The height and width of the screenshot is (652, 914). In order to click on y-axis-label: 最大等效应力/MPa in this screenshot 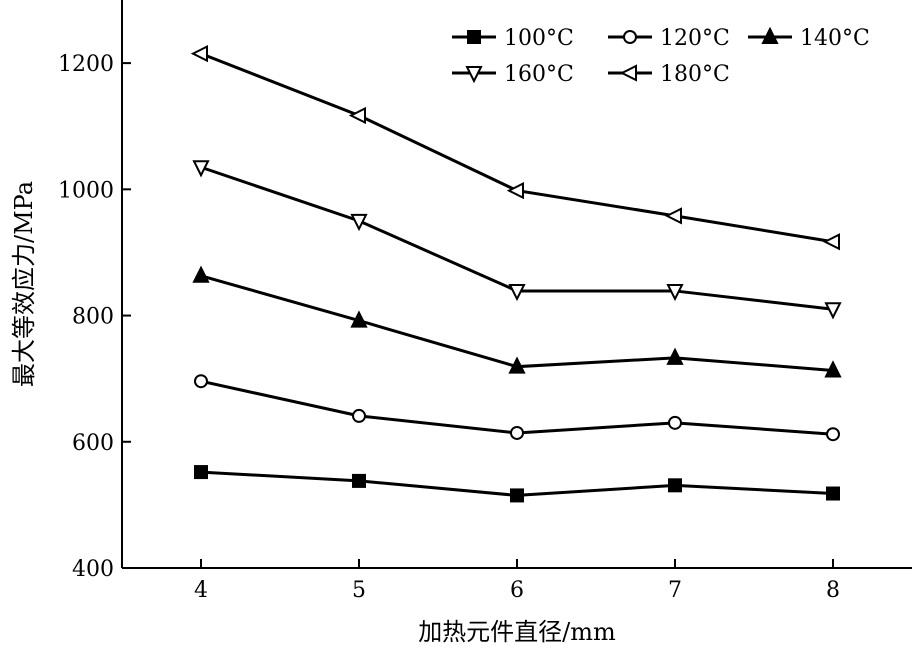, I will do `click(24, 284)`.